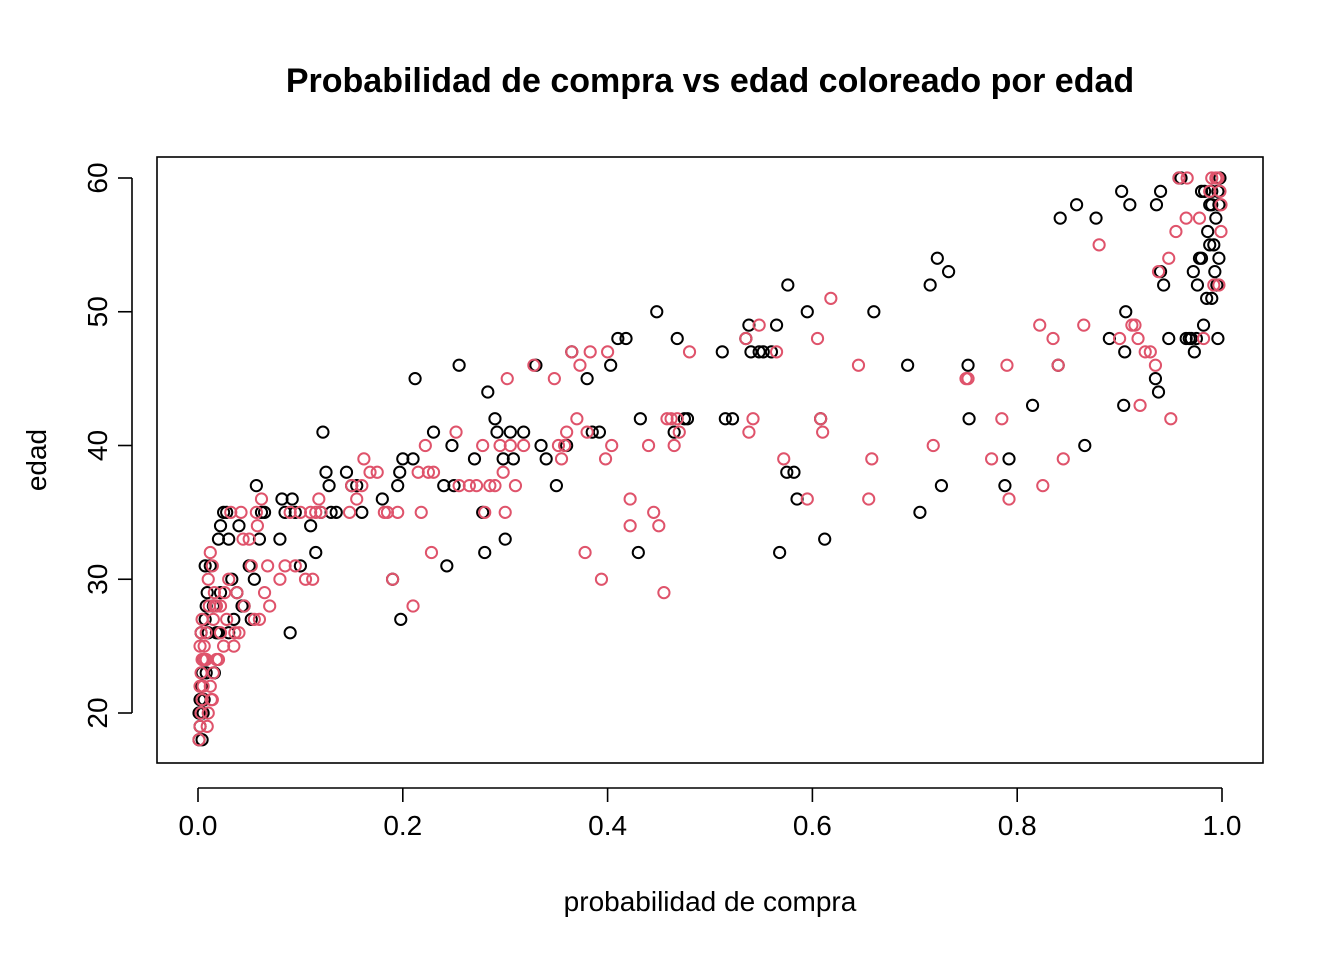  What do you see at coordinates (97, 445) in the screenshot?
I see `y-tick-label: 40` at bounding box center [97, 445].